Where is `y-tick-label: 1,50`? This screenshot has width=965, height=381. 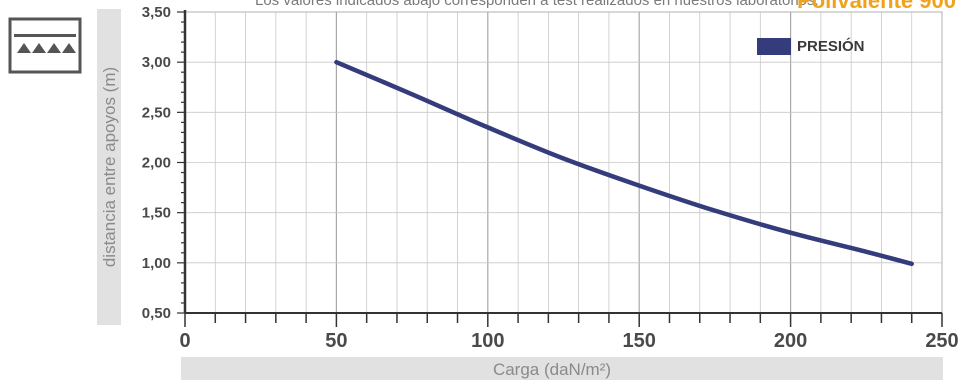
y-tick-label: 1,50 is located at coordinates (156, 213).